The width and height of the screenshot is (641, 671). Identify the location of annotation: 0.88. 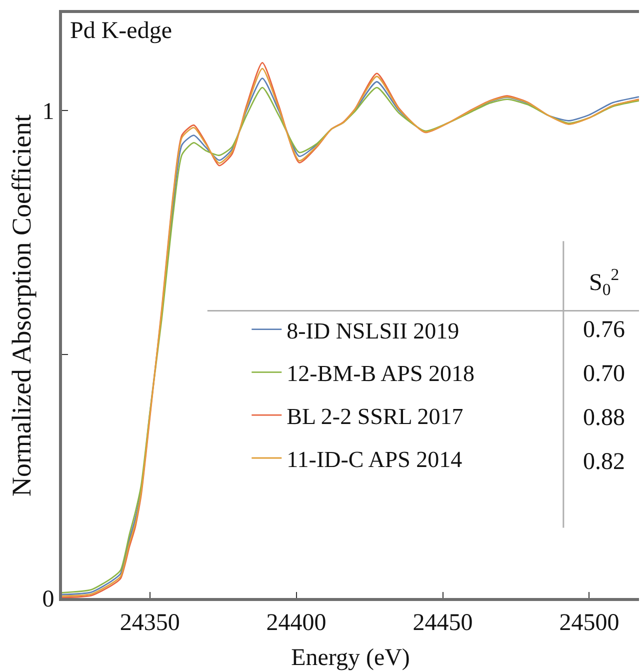
(604, 418).